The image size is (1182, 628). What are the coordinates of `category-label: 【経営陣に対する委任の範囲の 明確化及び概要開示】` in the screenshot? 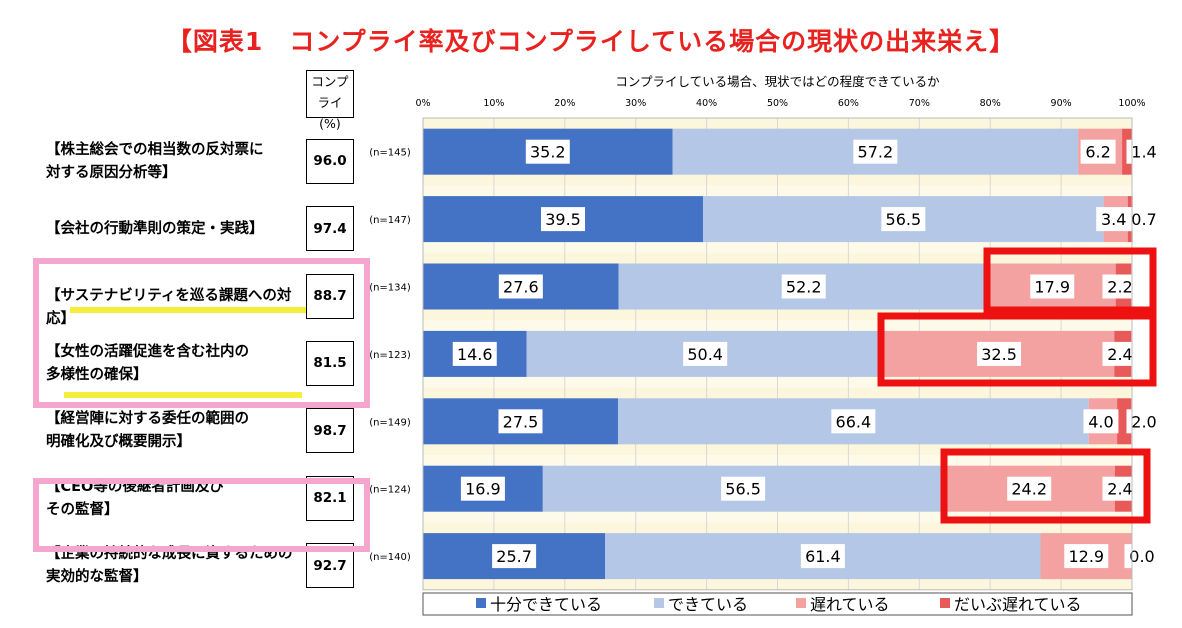 It's located at (173, 431).